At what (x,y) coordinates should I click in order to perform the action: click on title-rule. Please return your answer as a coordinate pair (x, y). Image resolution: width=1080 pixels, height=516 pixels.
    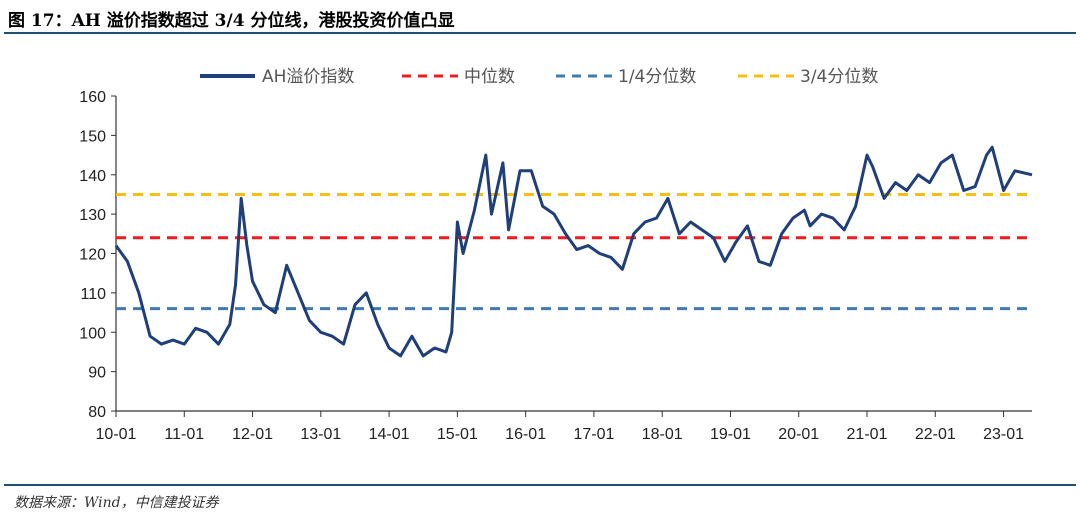
    Looking at the image, I should click on (540, 33).